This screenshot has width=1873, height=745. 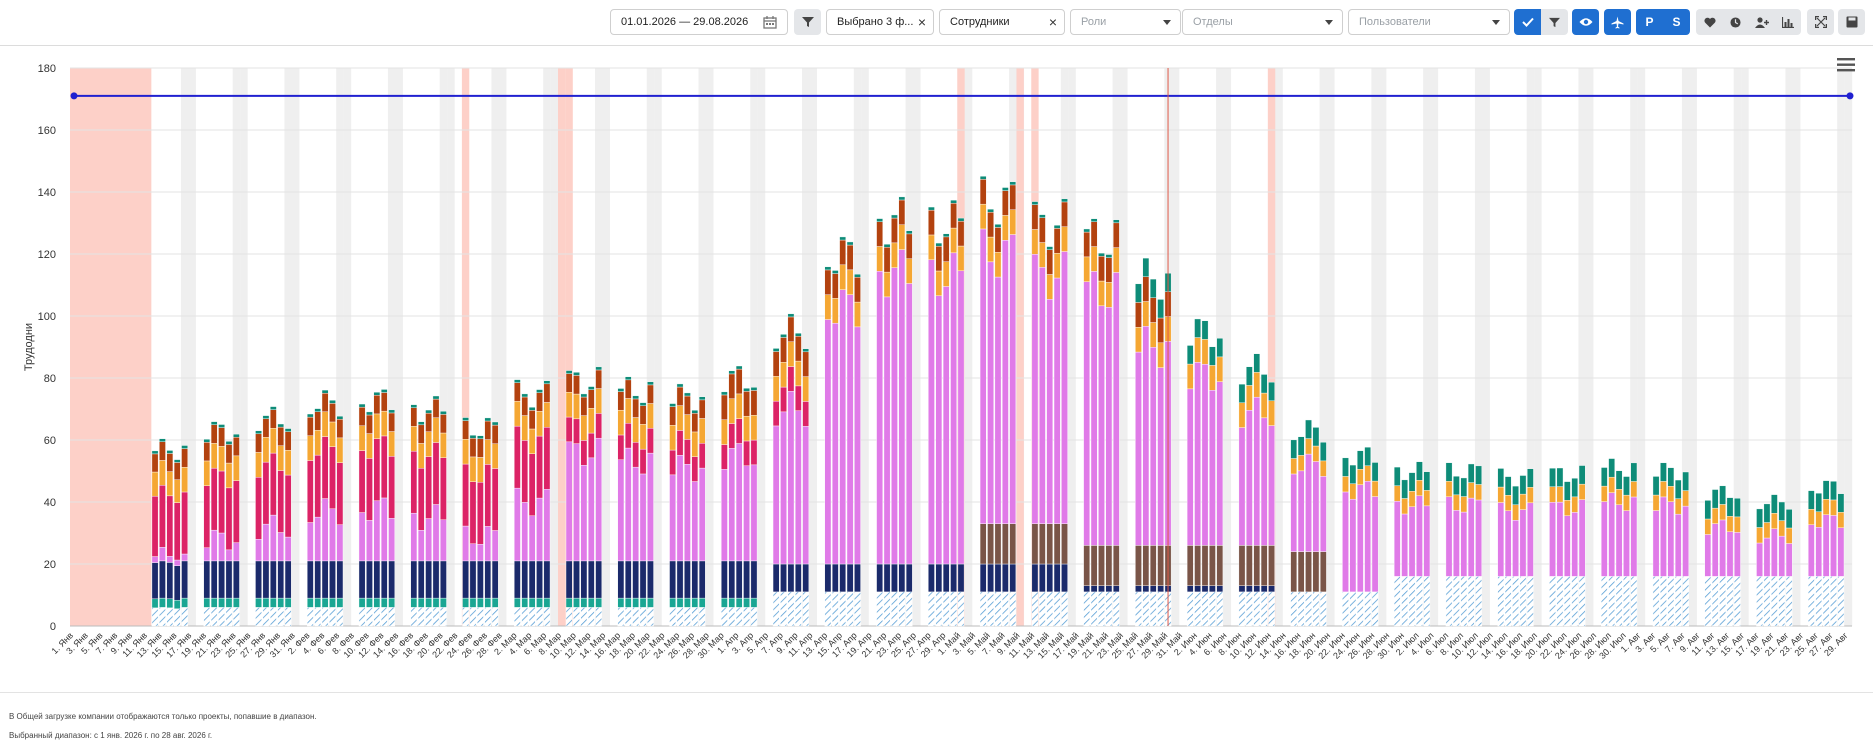 I want to click on users-select: Пользователи, so click(x=1429, y=22).